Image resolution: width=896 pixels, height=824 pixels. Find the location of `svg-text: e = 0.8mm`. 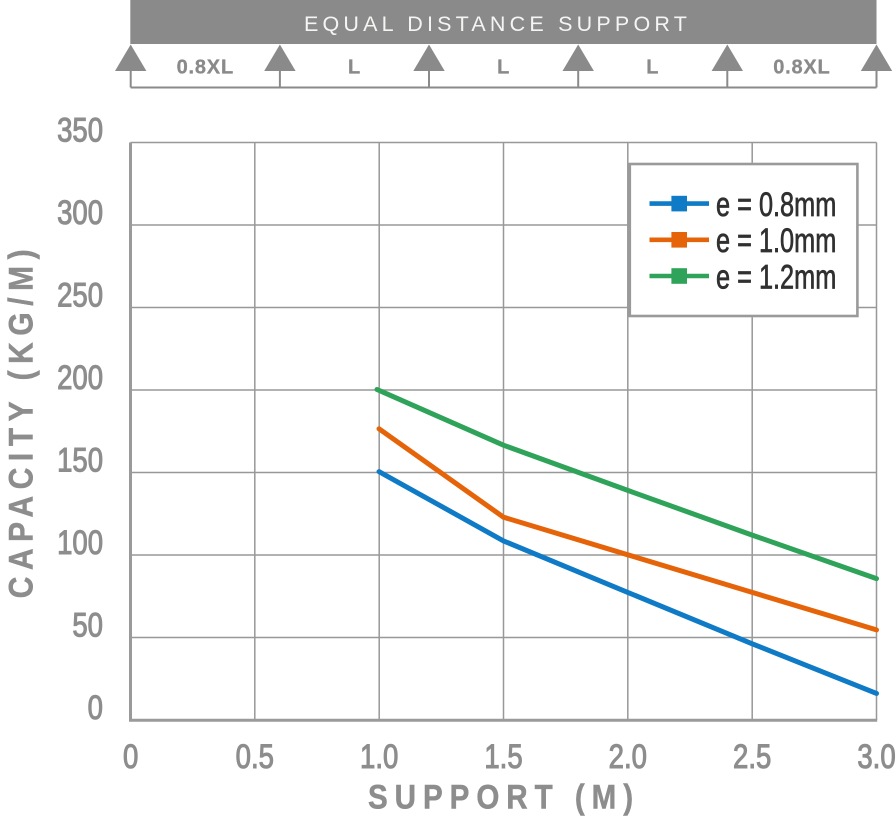

svg-text: e = 0.8mm is located at coordinates (776, 205).